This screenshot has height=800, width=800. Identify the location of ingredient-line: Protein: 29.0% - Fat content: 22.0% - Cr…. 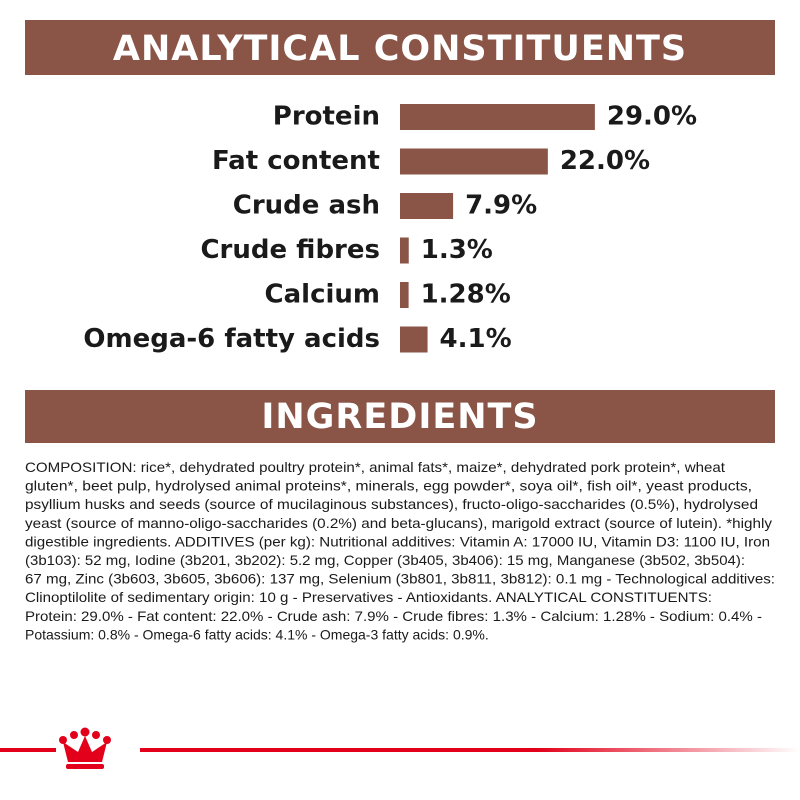
(393, 616).